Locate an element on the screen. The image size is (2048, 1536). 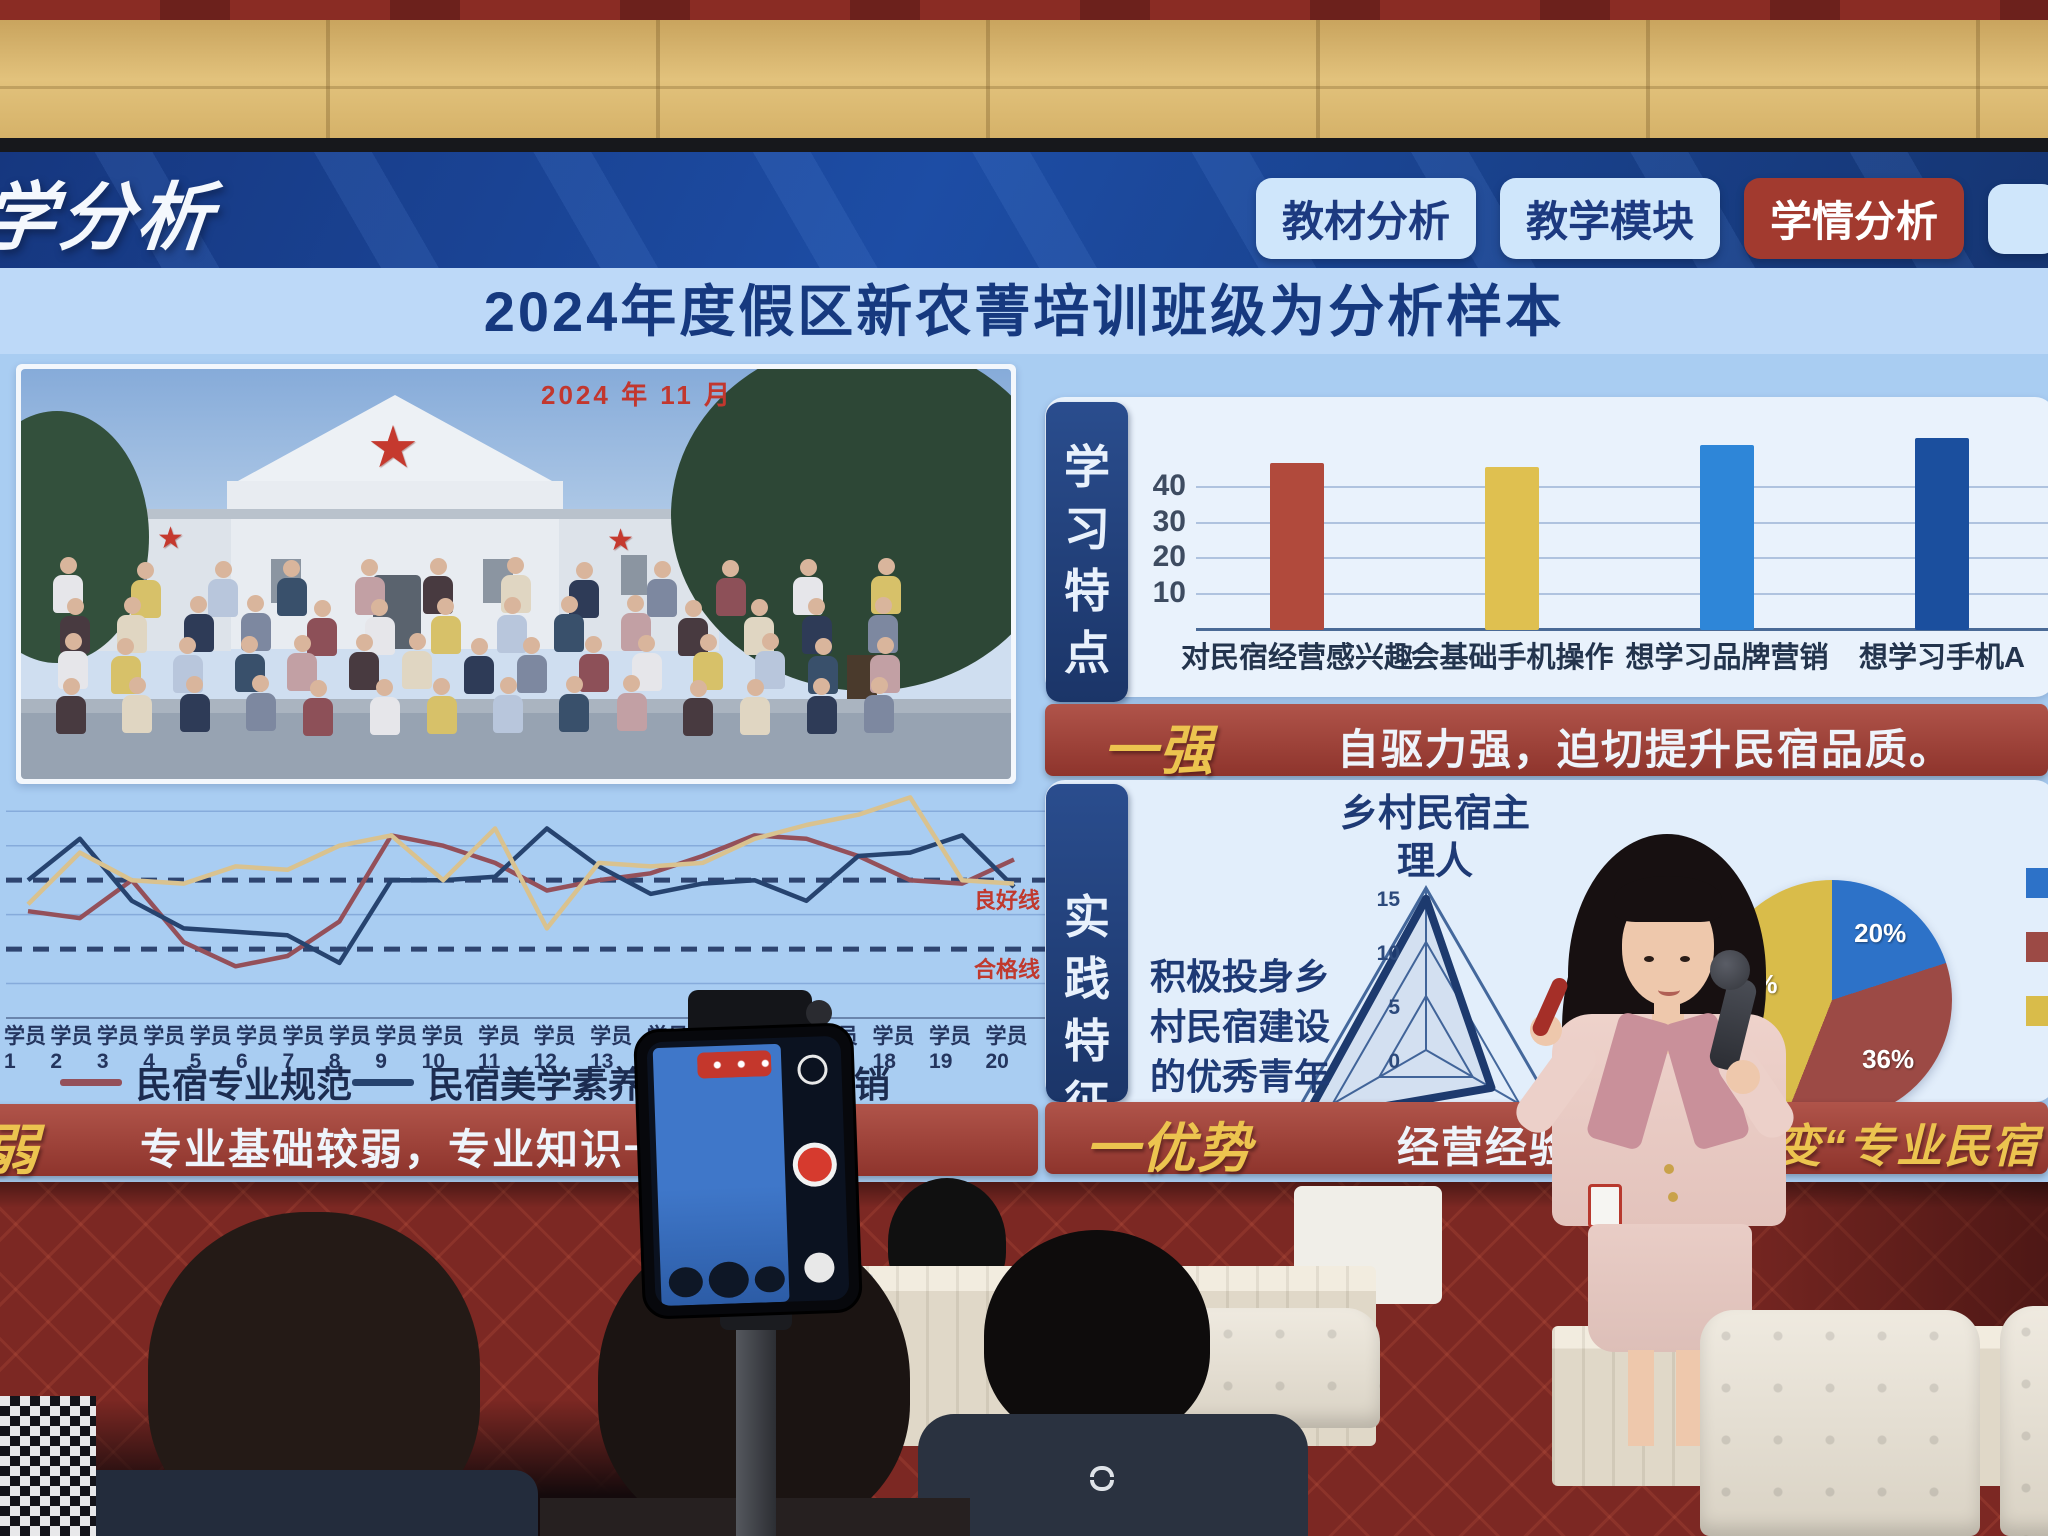
wall-panel-seams is located at coordinates (1024, 86).